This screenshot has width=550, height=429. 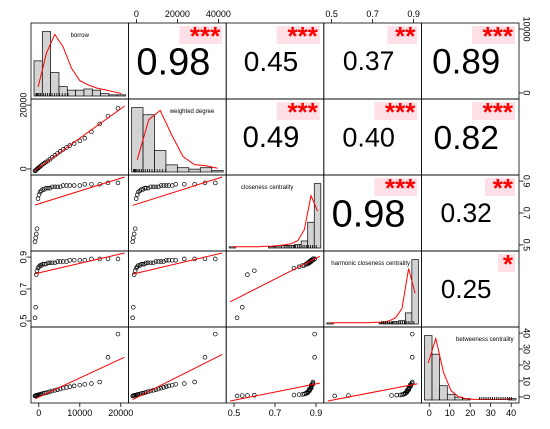 I want to click on correlation-value: 0.49, so click(x=271, y=138).